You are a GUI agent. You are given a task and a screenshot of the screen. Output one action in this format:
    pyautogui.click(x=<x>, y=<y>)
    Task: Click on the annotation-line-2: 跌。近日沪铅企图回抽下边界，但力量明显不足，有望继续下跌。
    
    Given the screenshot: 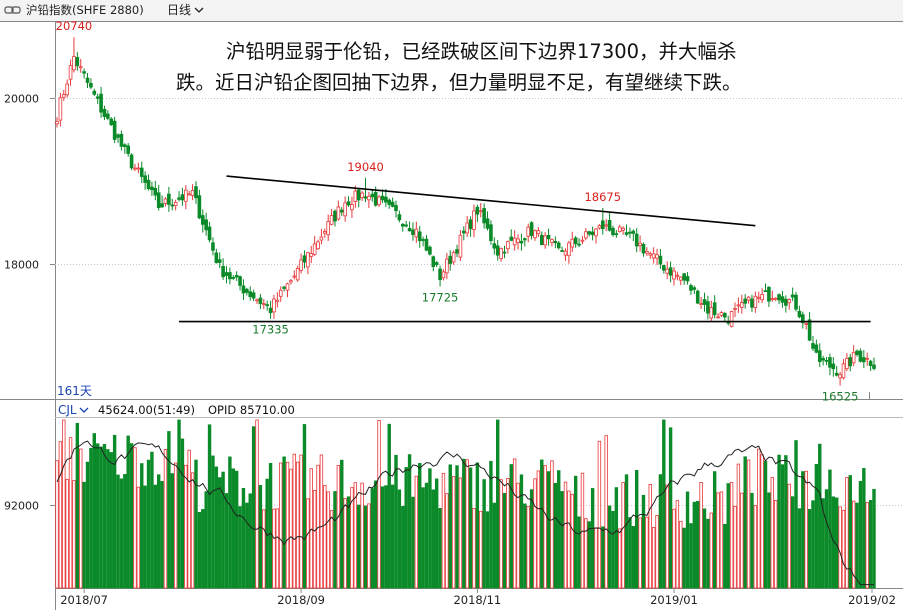 What is the action you would take?
    pyautogui.click(x=459, y=82)
    